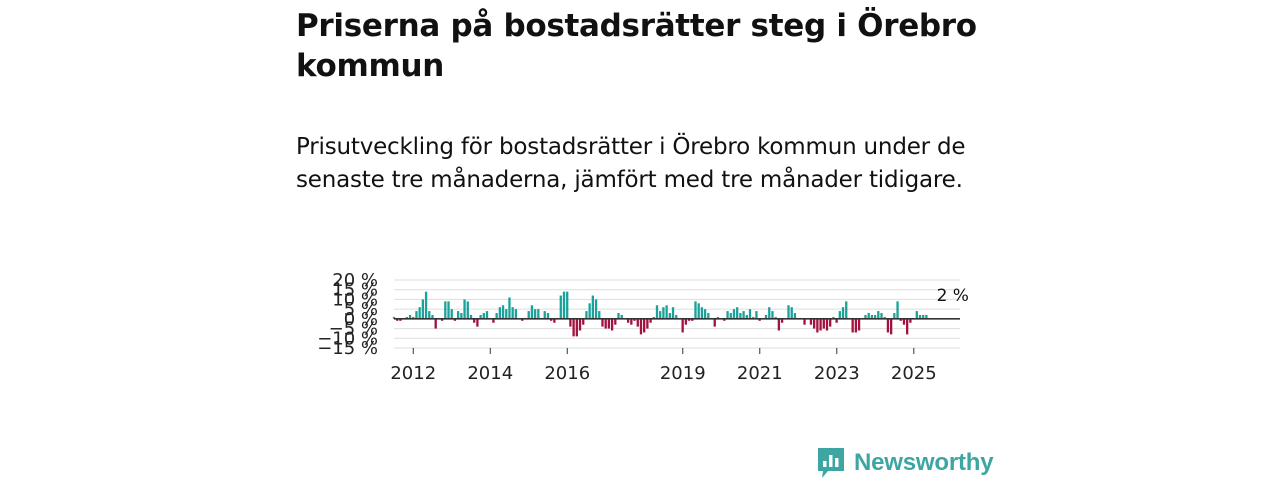 Image resolution: width=1280 pixels, height=480 pixels. I want to click on x-tick-label: 2016, so click(567, 373).